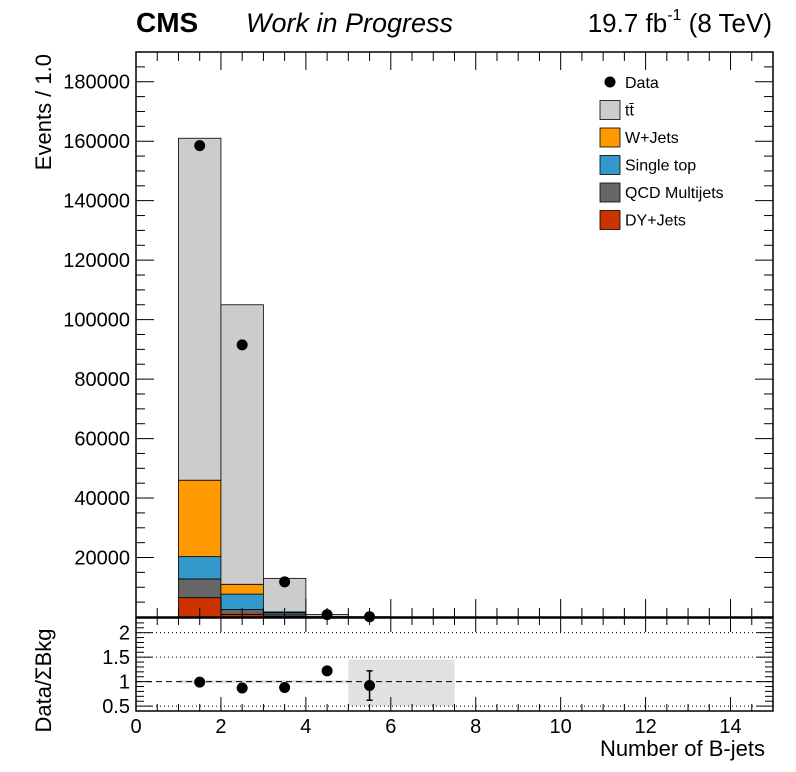 Image resolution: width=796 pixels, height=772 pixels. What do you see at coordinates (629, 111) in the screenshot?
I see `legend-label-ttbar: tt̄` at bounding box center [629, 111].